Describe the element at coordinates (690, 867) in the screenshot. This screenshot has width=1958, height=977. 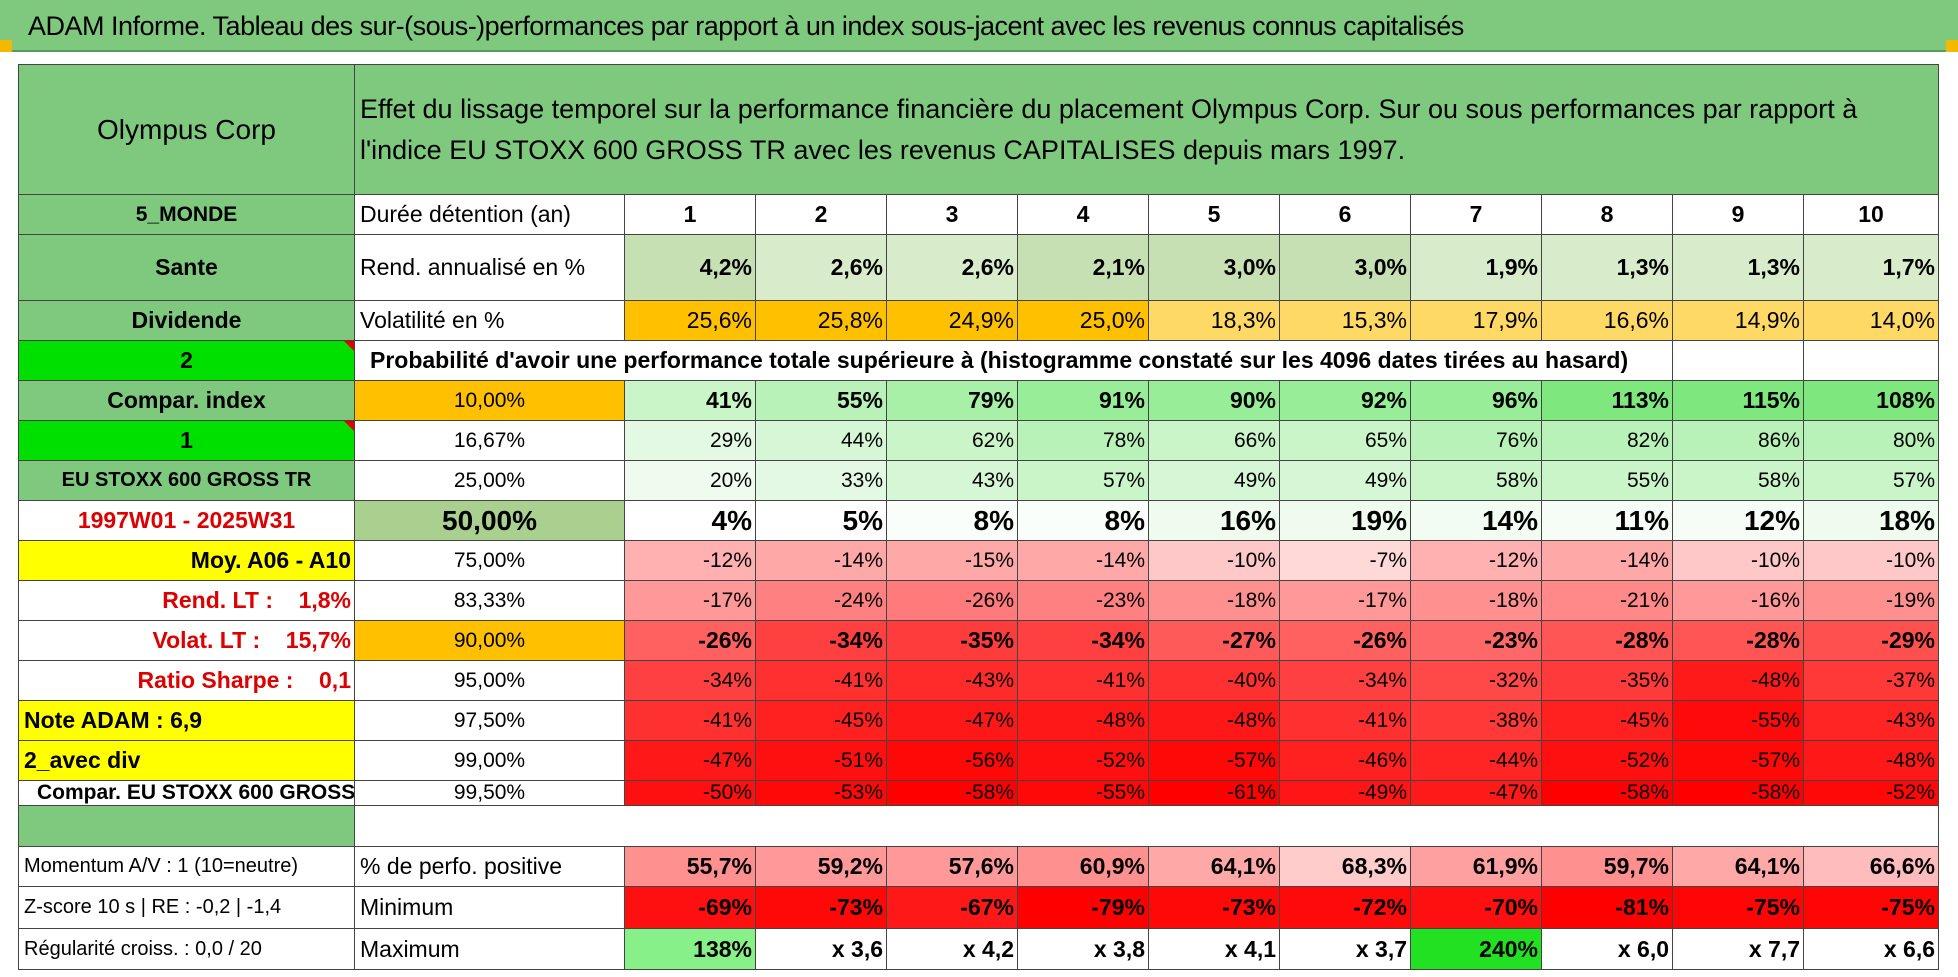
I see `positive-perf-value: 55,7%` at that location.